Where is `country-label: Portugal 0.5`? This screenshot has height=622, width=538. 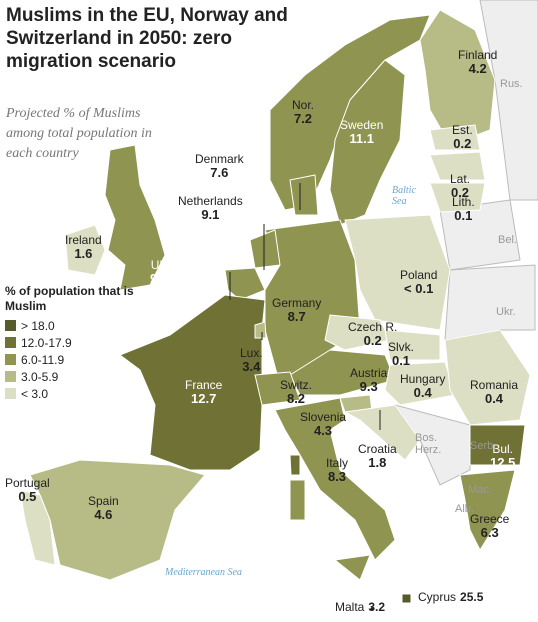
country-label: Portugal 0.5 is located at coordinates (27, 490).